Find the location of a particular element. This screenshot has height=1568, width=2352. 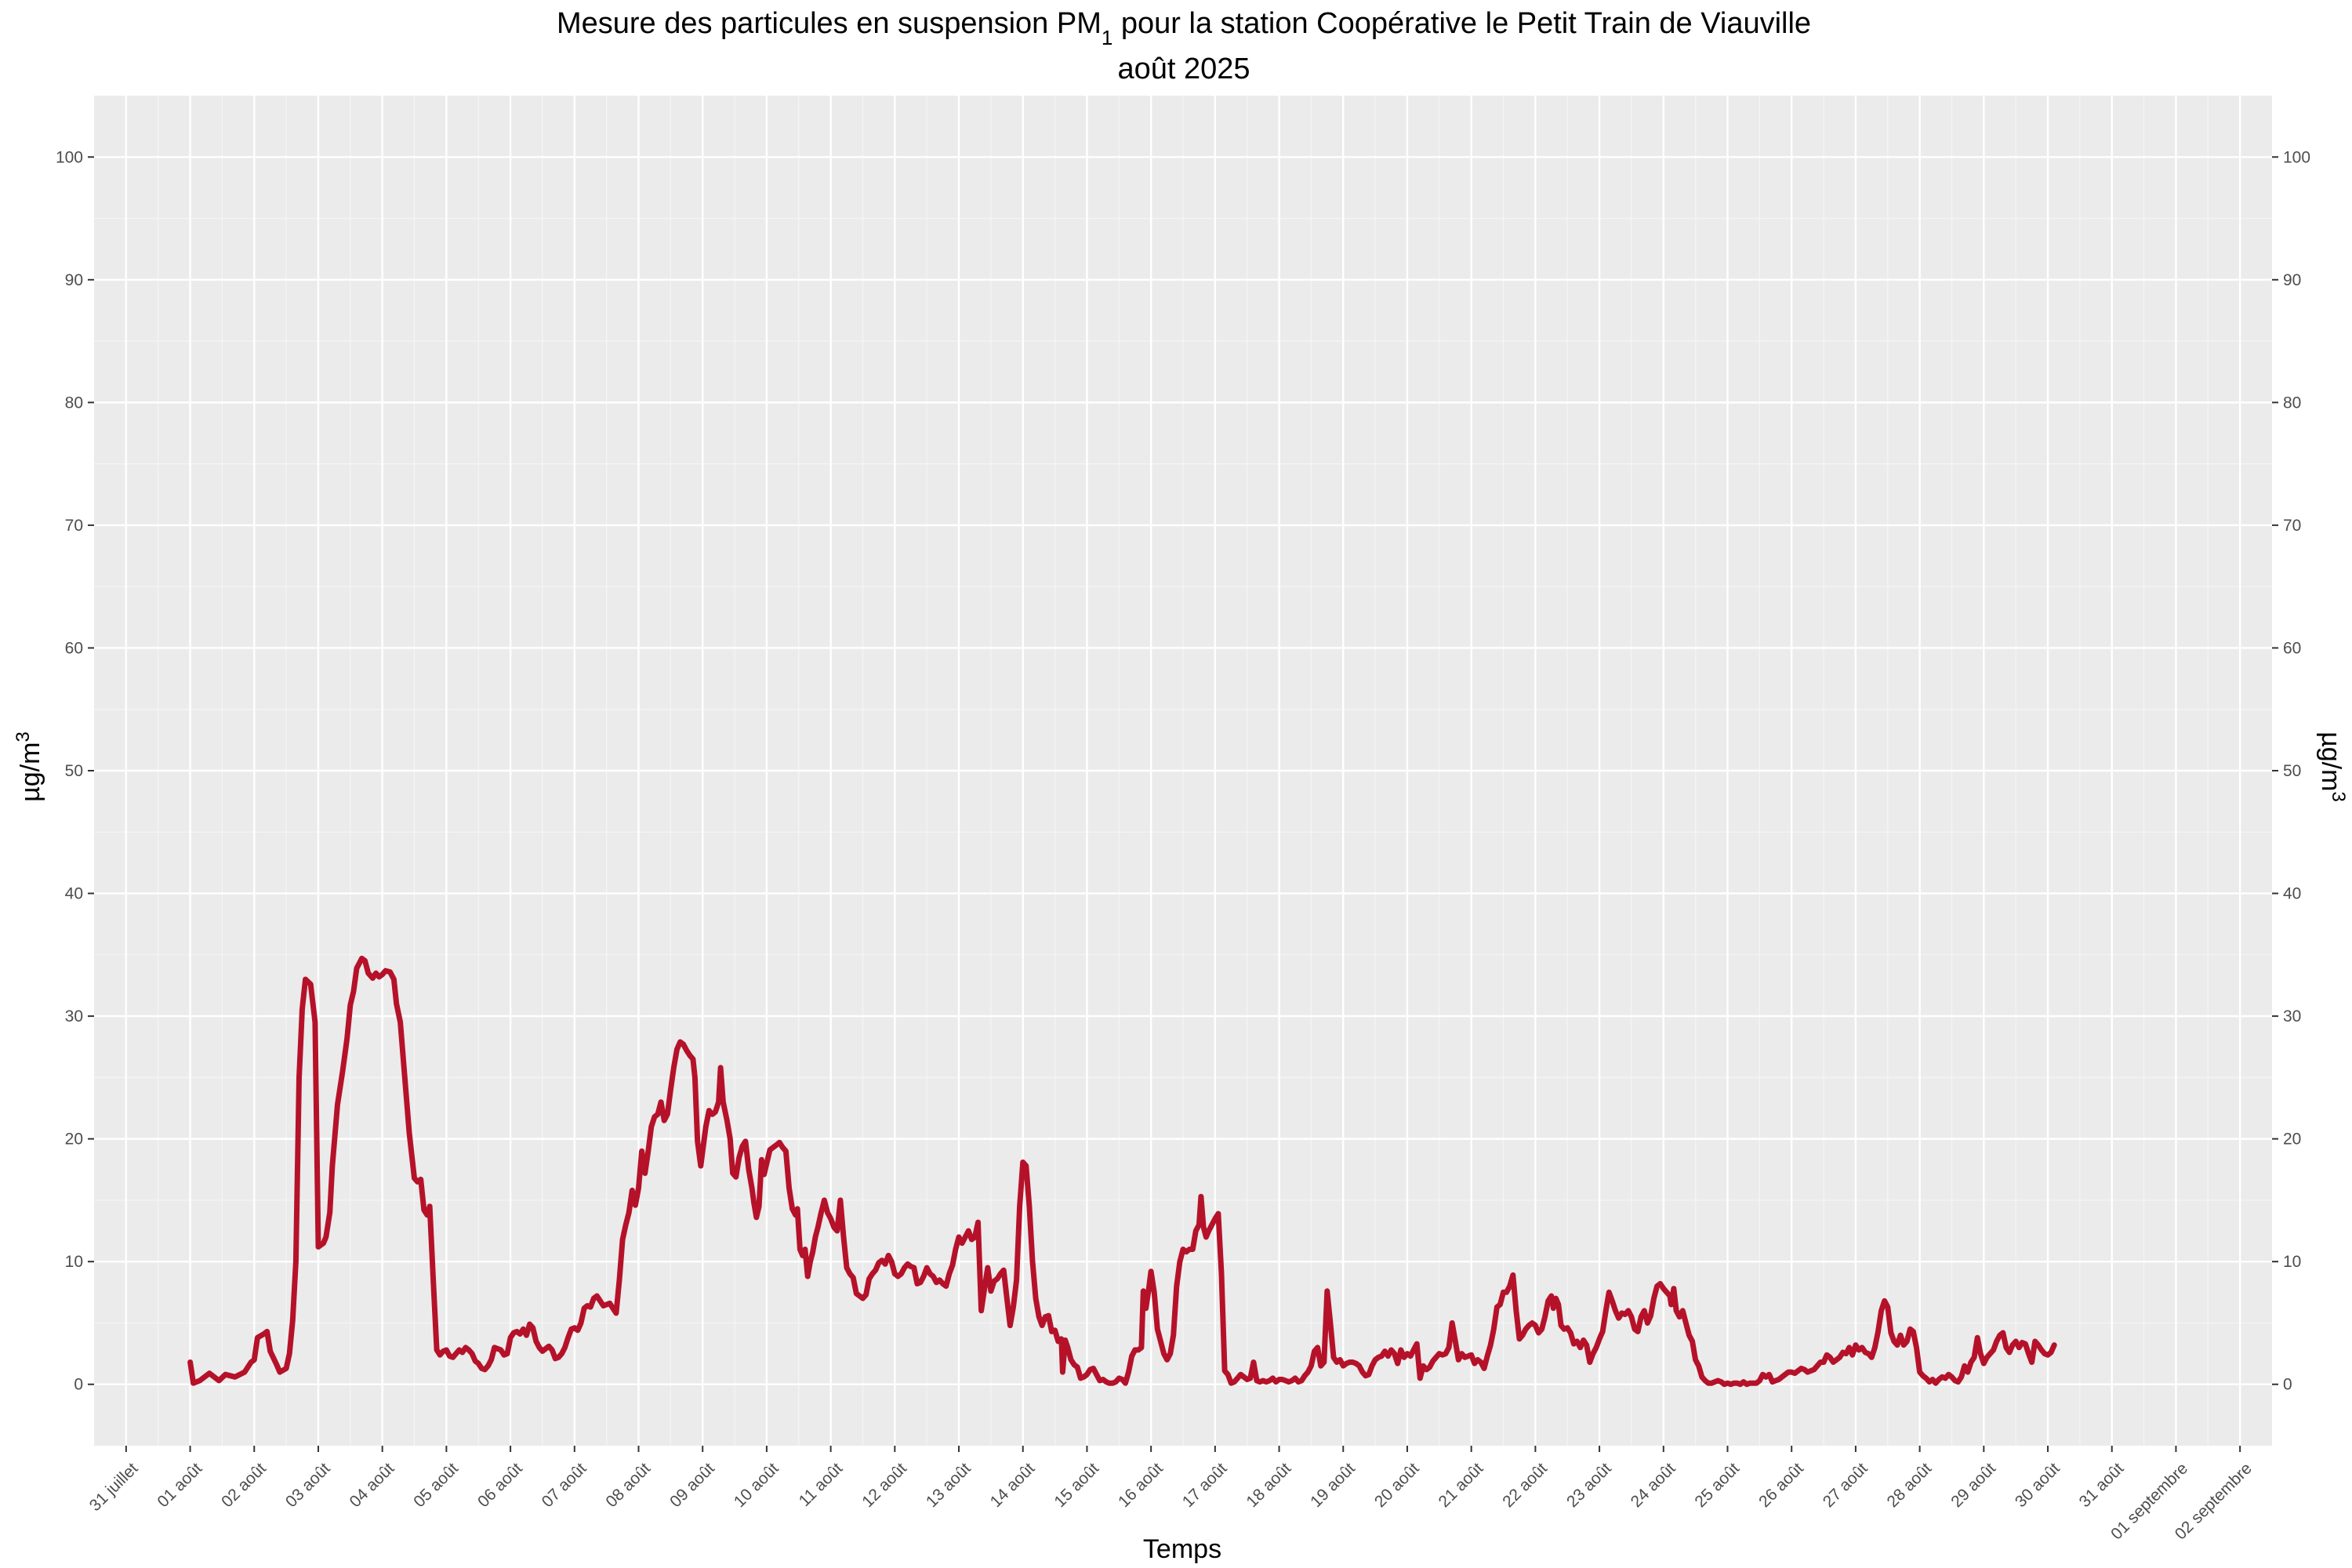

x-tick-label: 26 août is located at coordinates (1781, 1485).